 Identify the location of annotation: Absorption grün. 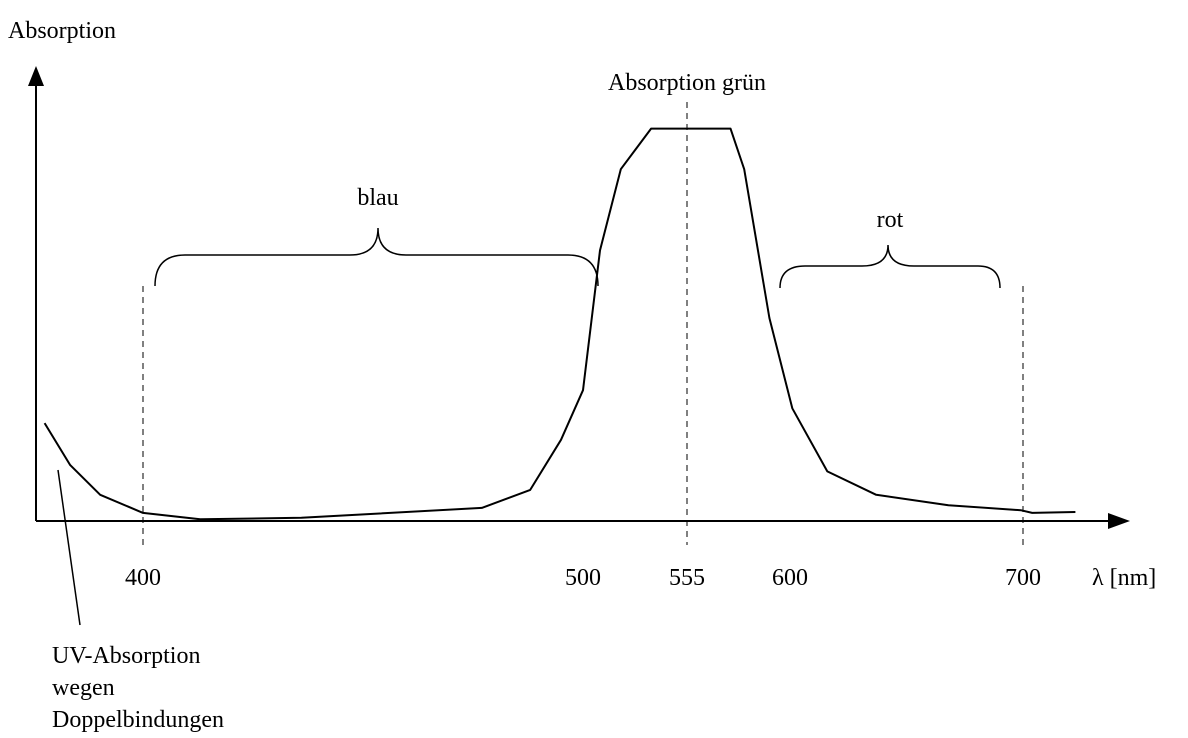
(687, 83).